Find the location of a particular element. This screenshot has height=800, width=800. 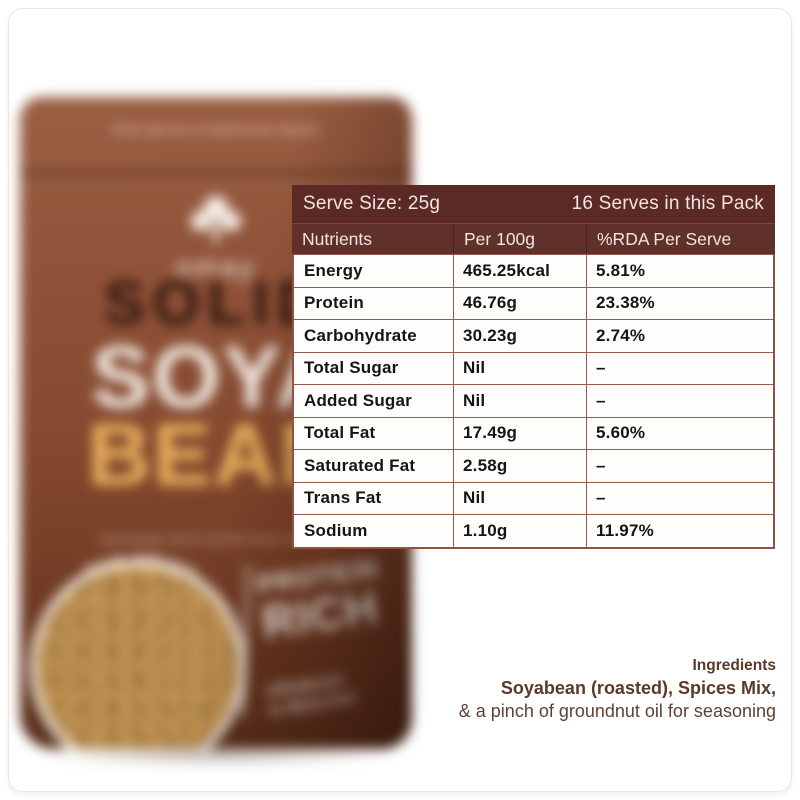

value-rda: 23.38% is located at coordinates (679, 302).